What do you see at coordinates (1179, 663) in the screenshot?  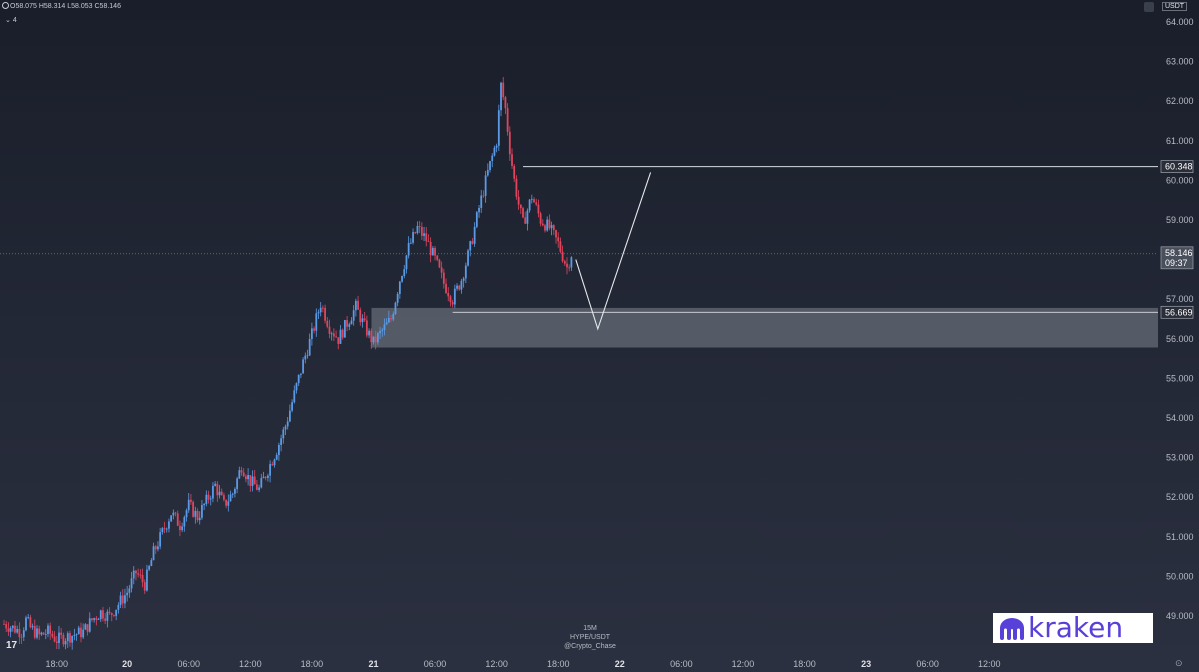 I see `auto-scale-icon: ⊙` at bounding box center [1179, 663].